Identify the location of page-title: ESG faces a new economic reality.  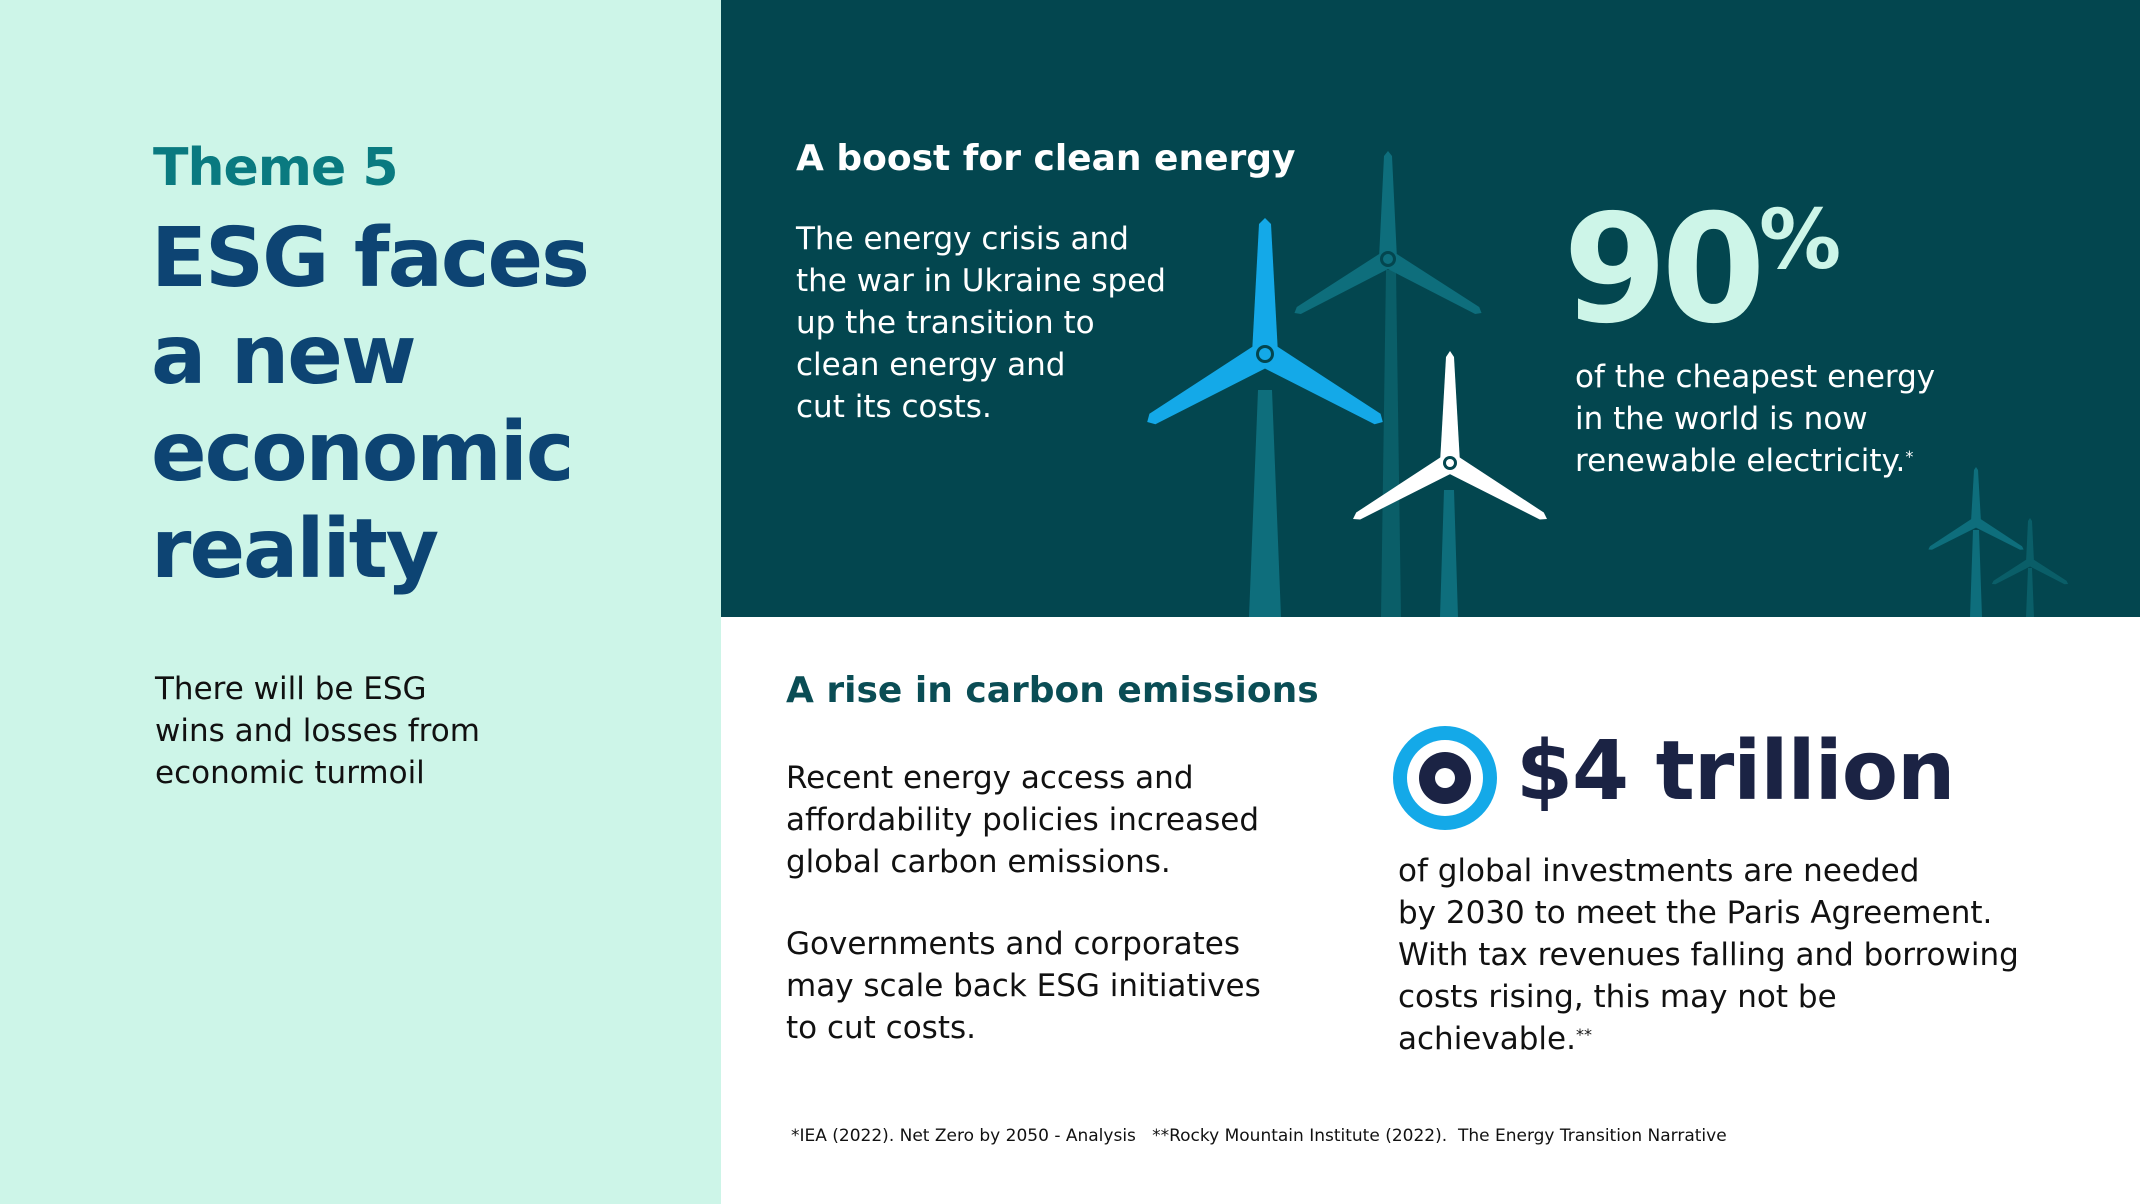
(421, 404).